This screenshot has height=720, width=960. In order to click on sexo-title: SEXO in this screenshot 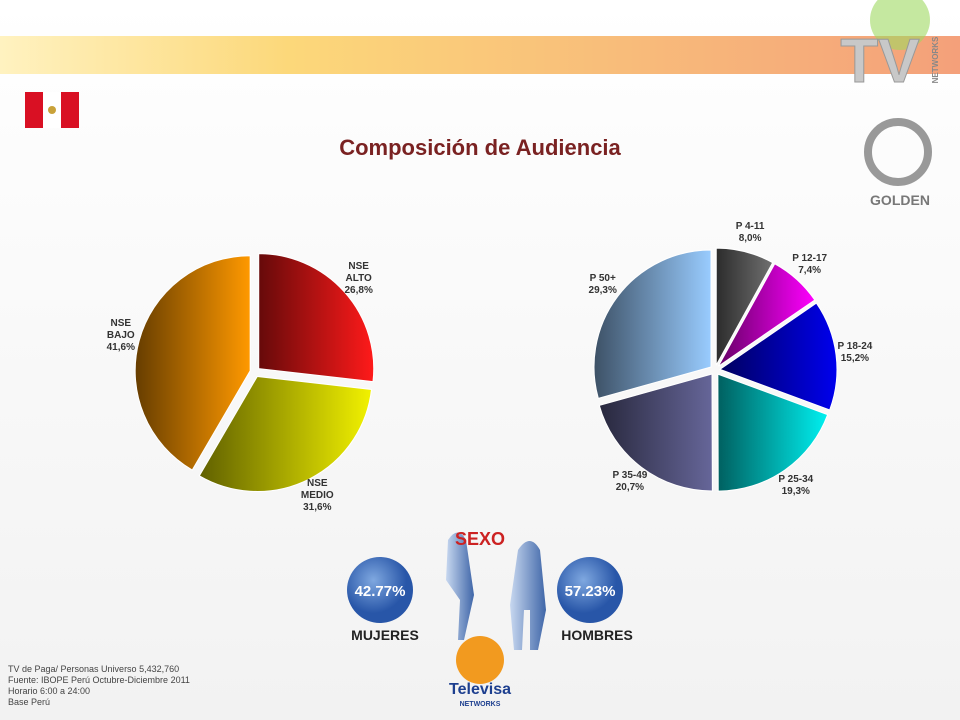, I will do `click(480, 539)`.